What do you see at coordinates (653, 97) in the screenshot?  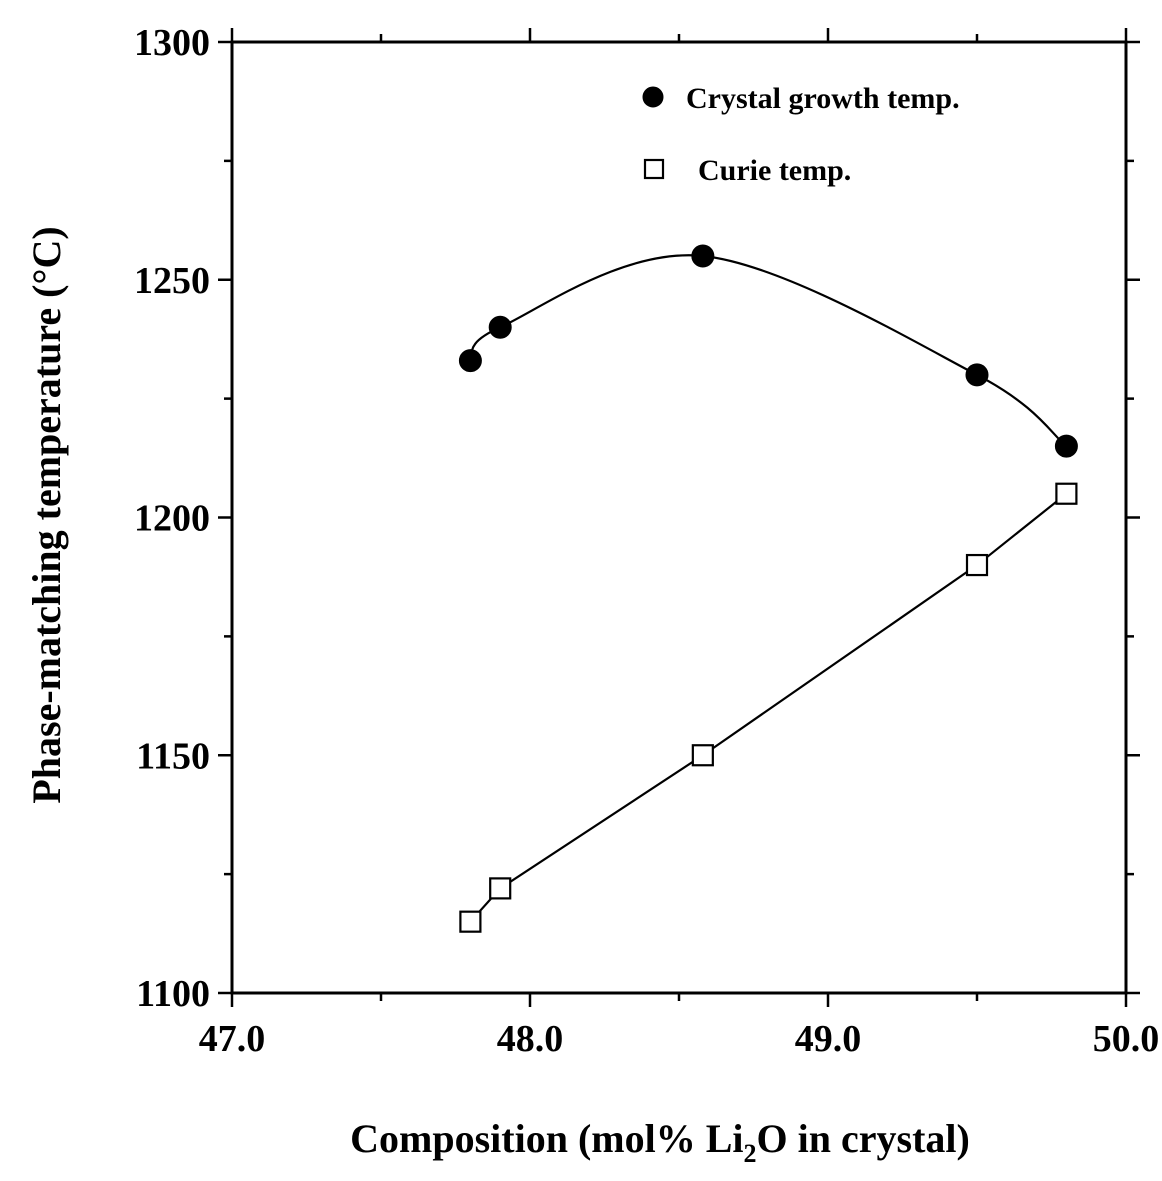 I see `legend-marker-crystal-growth` at bounding box center [653, 97].